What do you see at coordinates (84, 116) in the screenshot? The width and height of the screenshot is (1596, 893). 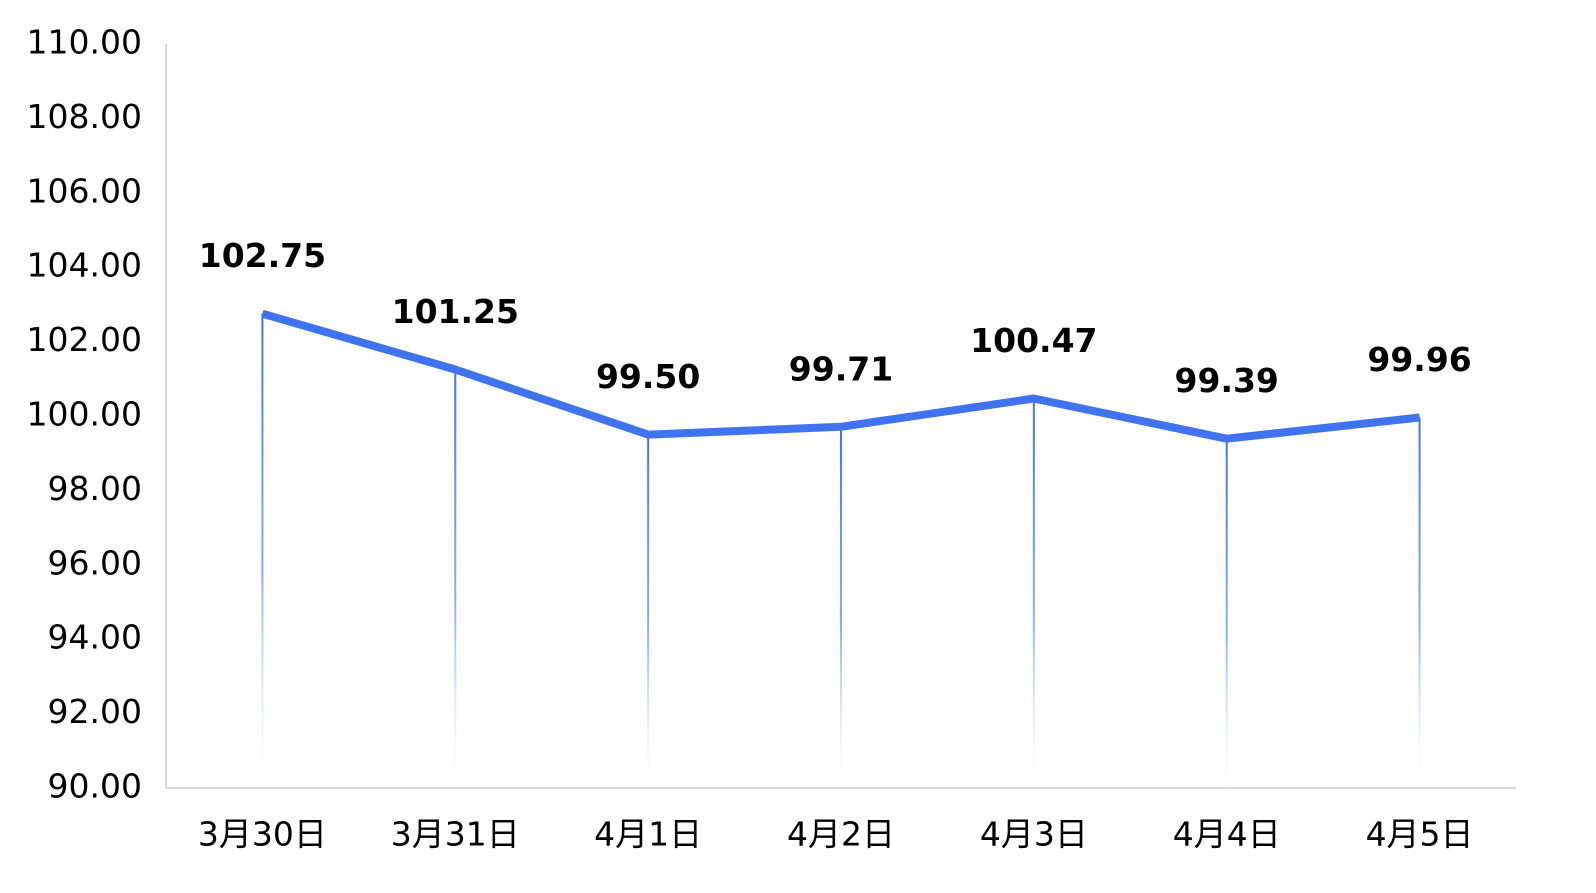 I see `y-tick-label: 108.00` at bounding box center [84, 116].